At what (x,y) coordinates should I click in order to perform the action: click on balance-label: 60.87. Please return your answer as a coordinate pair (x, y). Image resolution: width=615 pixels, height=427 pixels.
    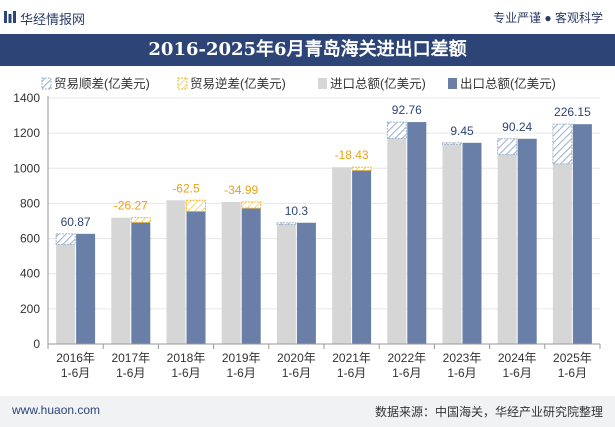
    Looking at the image, I should click on (76, 222).